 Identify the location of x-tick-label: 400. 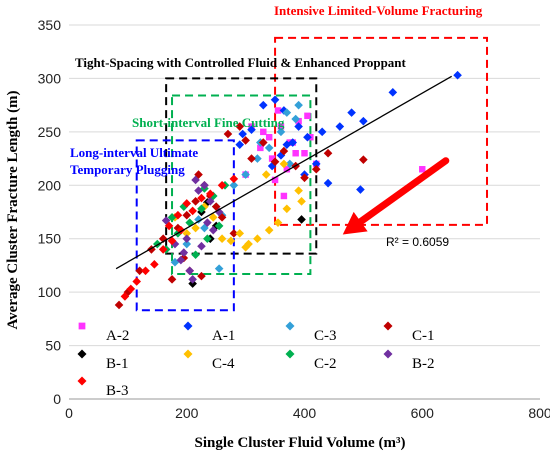
(305, 413).